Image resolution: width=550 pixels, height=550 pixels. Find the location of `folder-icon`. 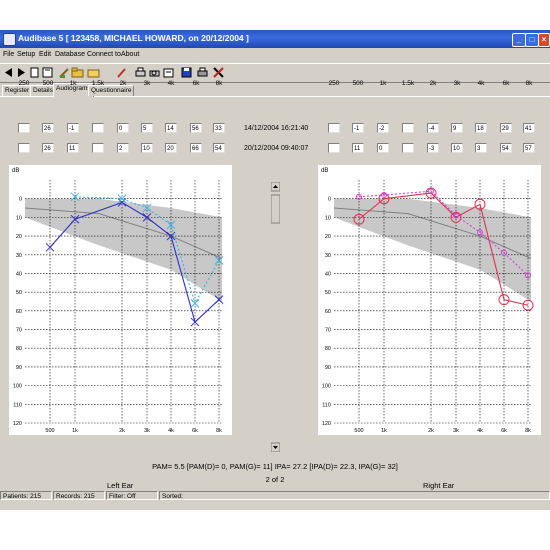

folder-icon is located at coordinates (77, 72).